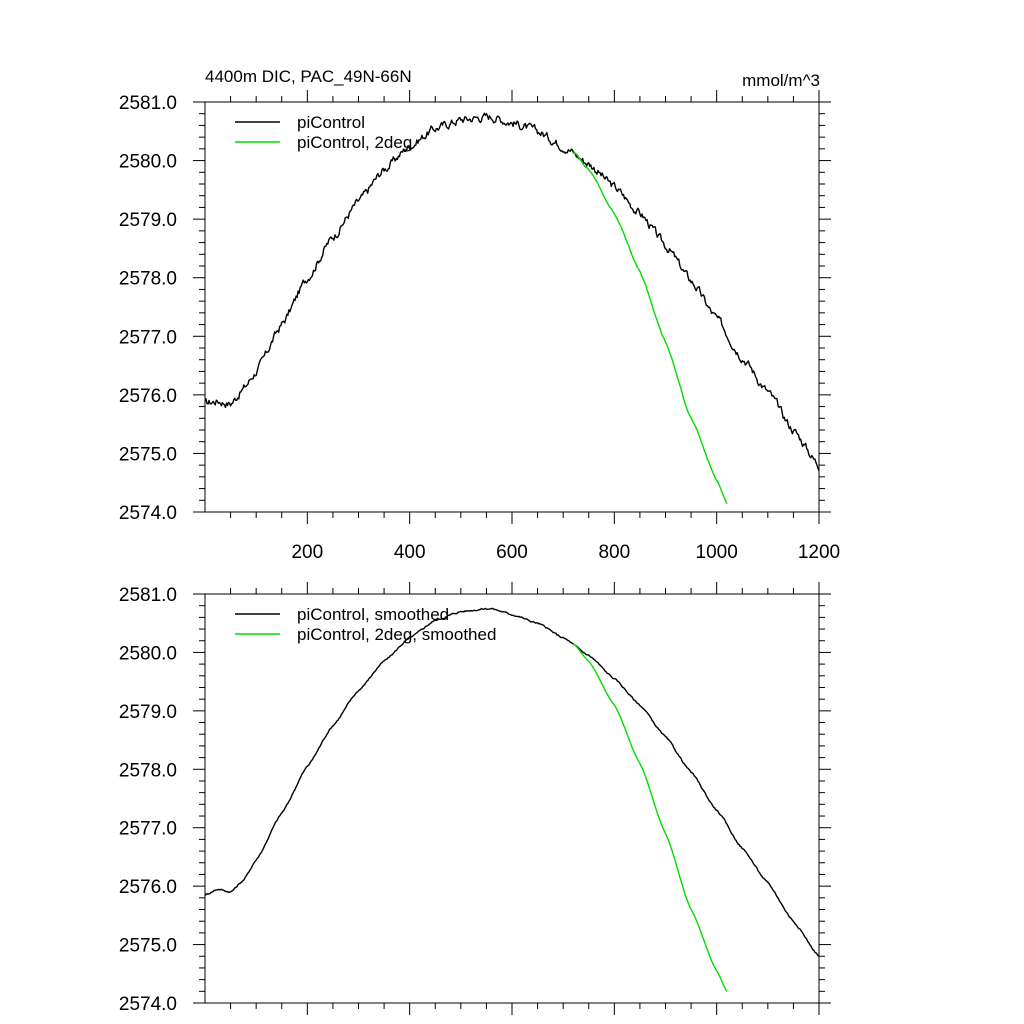 The image size is (1024, 1024). What do you see at coordinates (307, 552) in the screenshot?
I see `x-tick-label: 200` at bounding box center [307, 552].